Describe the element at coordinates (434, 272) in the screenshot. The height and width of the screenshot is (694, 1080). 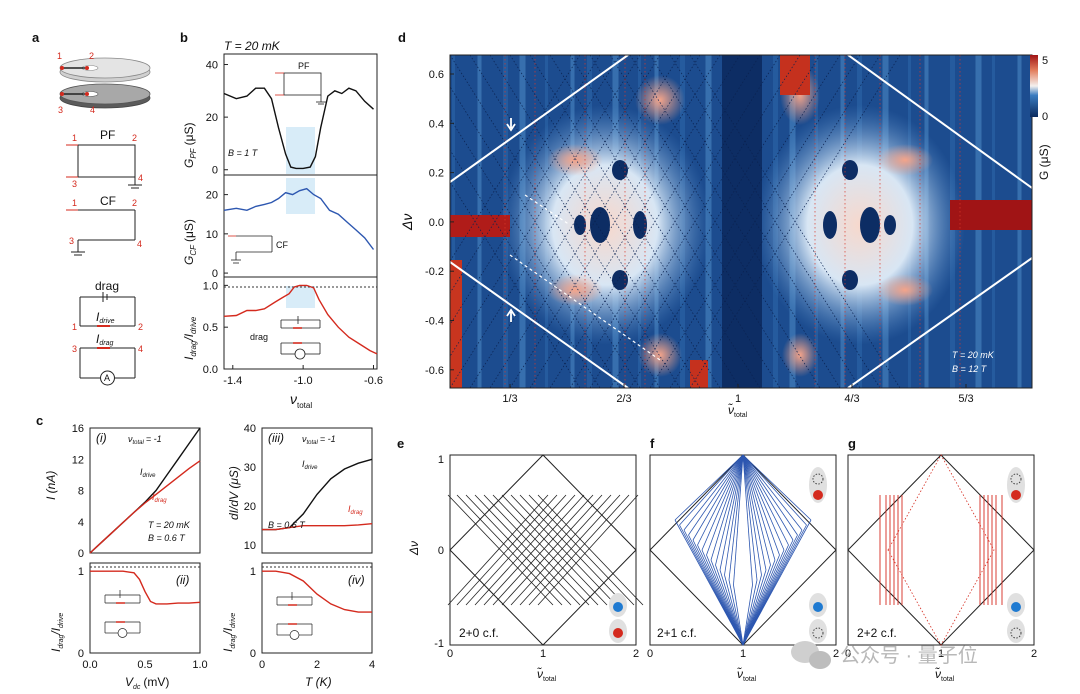
I see `d-ytick: -0.2` at that location.